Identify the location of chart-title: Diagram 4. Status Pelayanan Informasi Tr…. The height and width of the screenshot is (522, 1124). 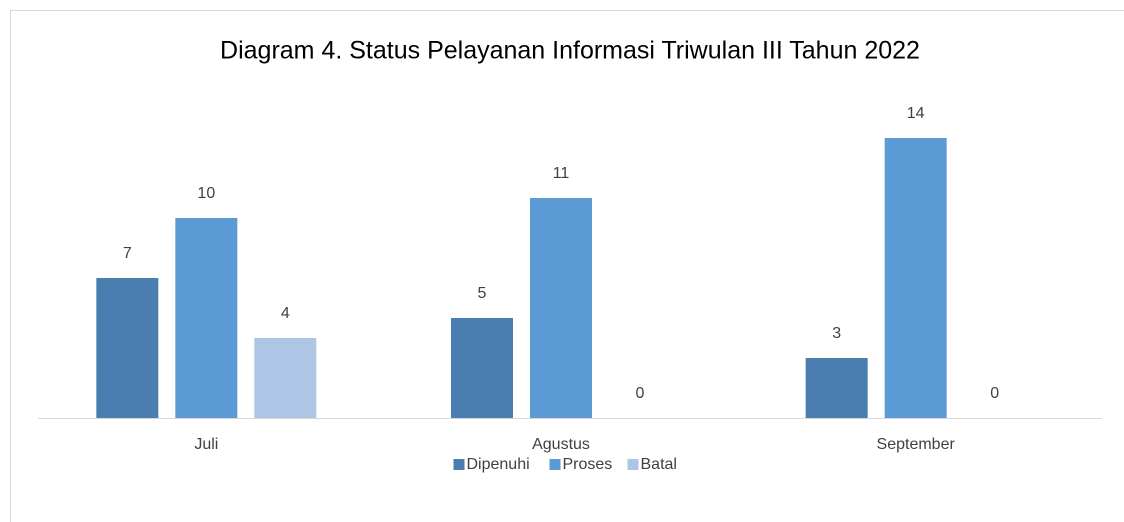
(570, 51).